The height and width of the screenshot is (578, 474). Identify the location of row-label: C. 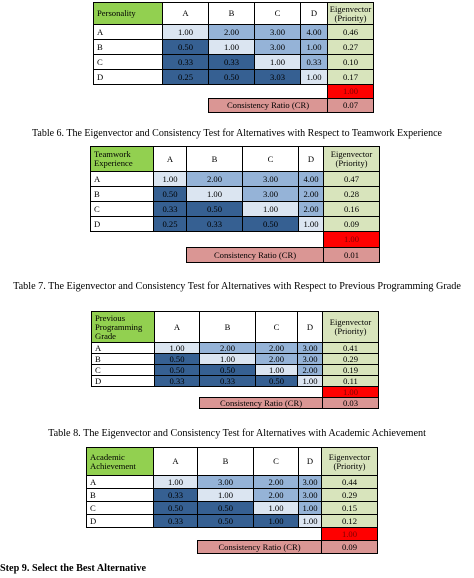
(122, 209).